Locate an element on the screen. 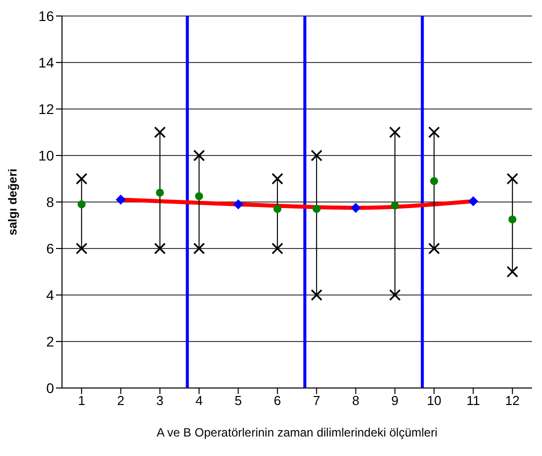 The height and width of the screenshot is (456, 542). y-tick-label: 6 is located at coordinates (50, 248).